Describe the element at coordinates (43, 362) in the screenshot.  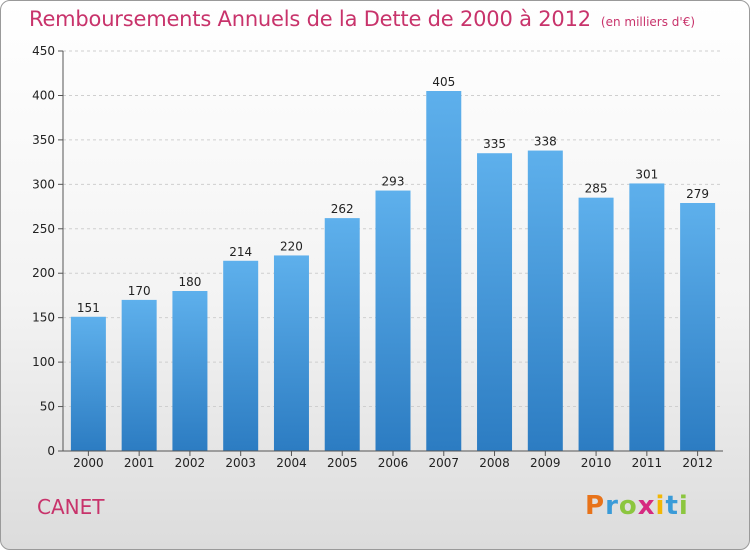
I see `y-tick-label: 100` at that location.